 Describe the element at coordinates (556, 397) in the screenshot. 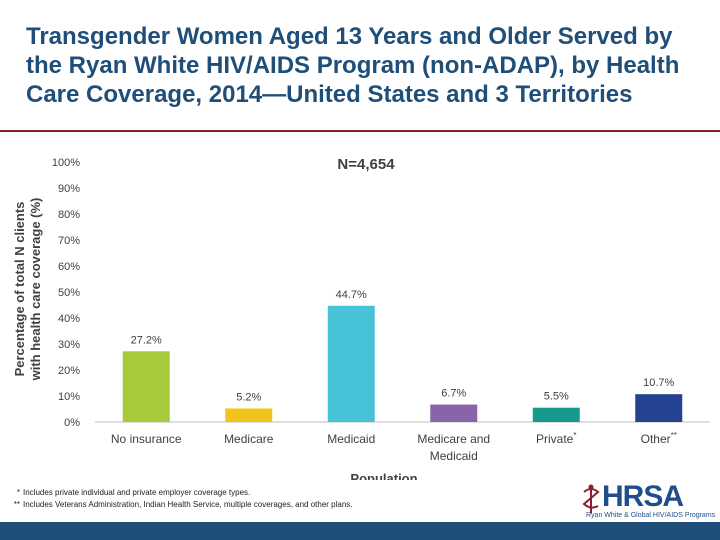

I see `data-label: 5.5%` at that location.